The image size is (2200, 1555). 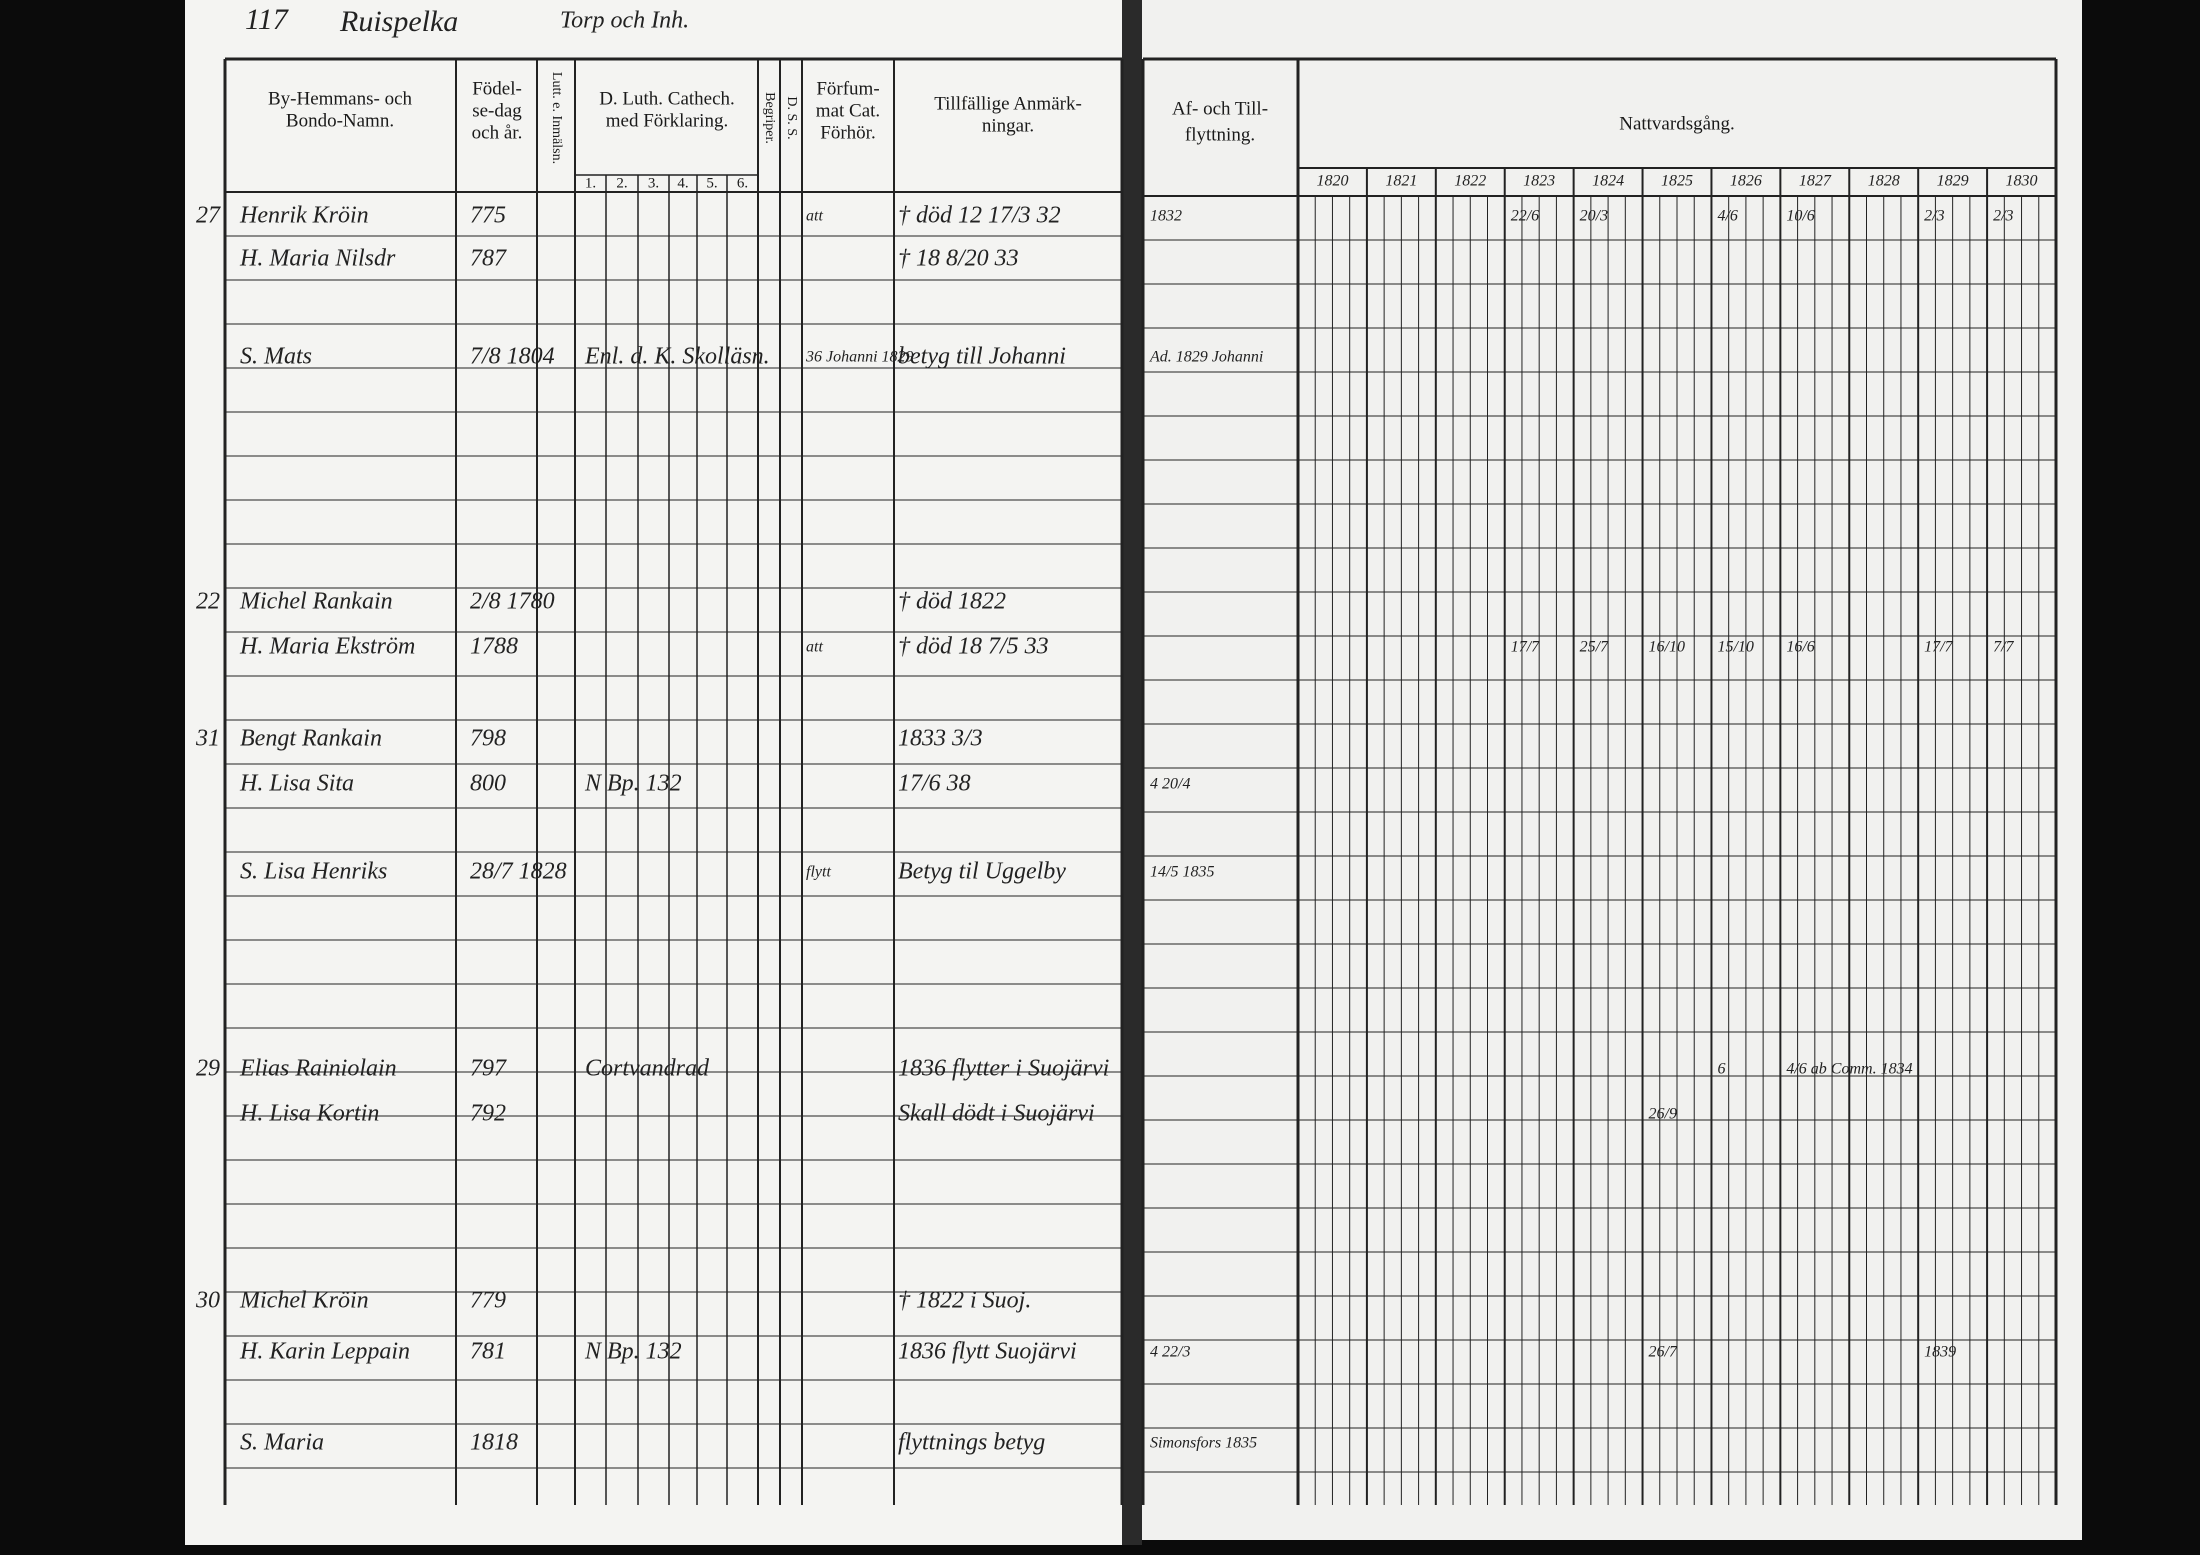 I want to click on subcolumn-header: 6., so click(x=742, y=183).